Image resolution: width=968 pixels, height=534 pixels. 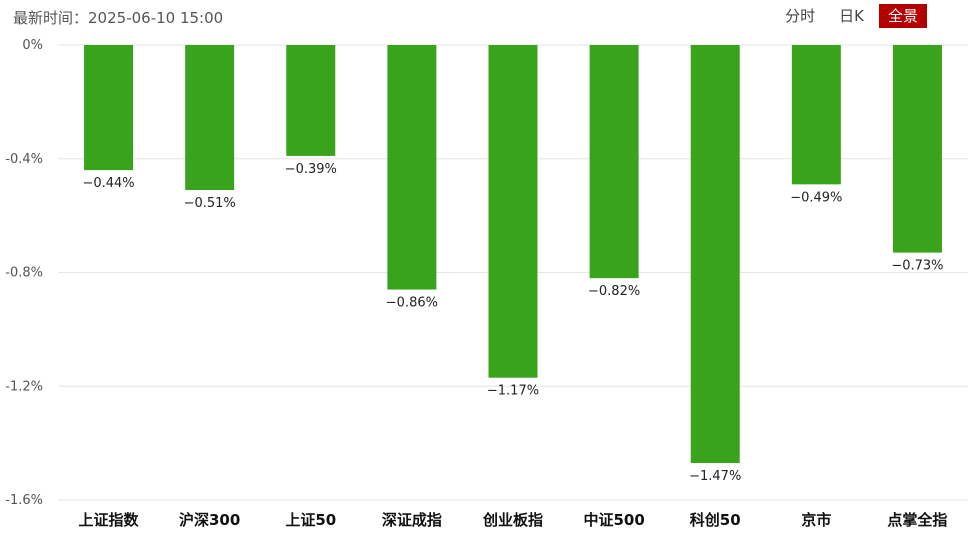 I want to click on category-label: 京市, so click(x=816, y=520).